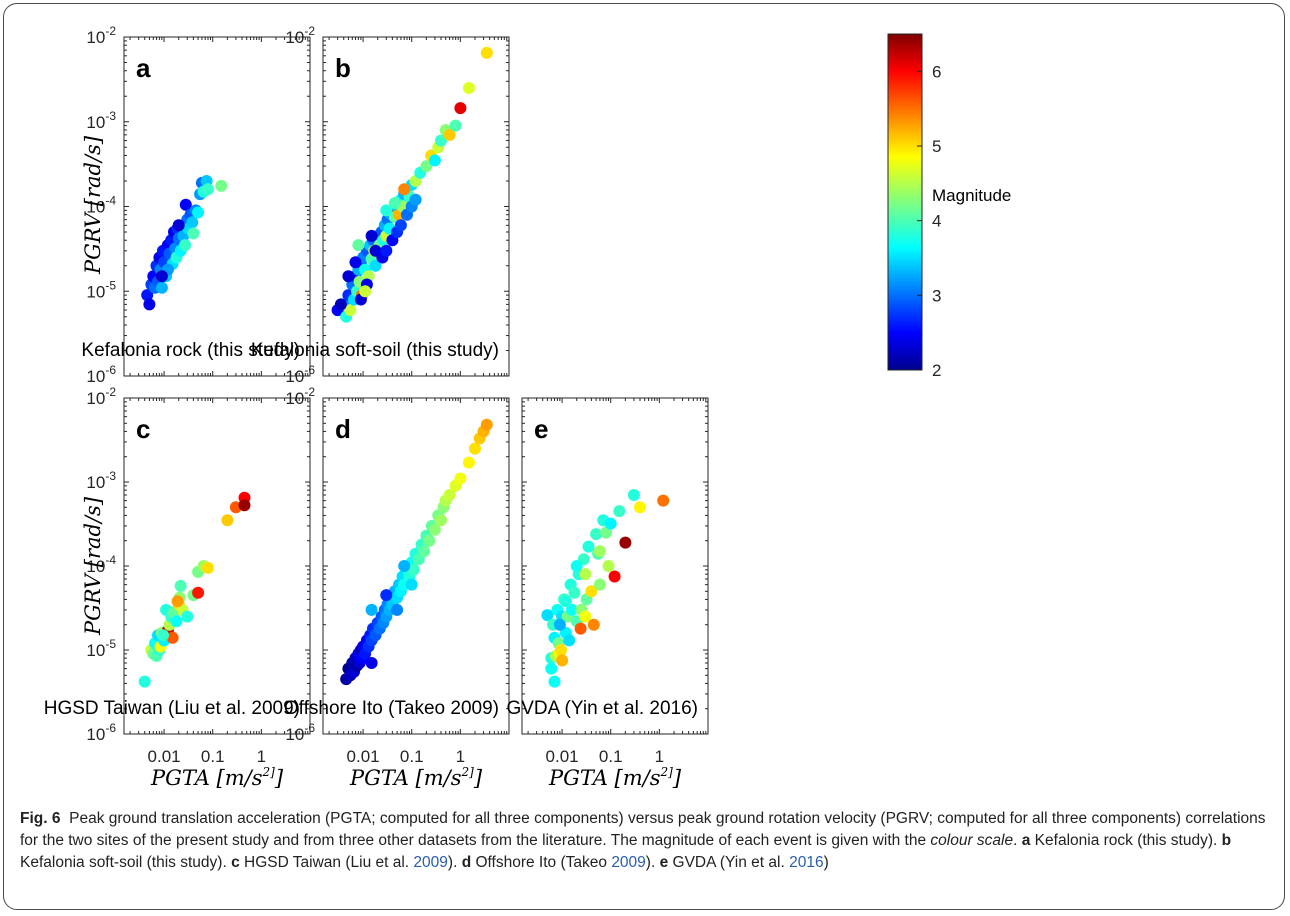 This screenshot has width=1290, height=916. Describe the element at coordinates (602, 708) in the screenshot. I see `panel-title: GVDA (Yin et al. 2016)` at that location.